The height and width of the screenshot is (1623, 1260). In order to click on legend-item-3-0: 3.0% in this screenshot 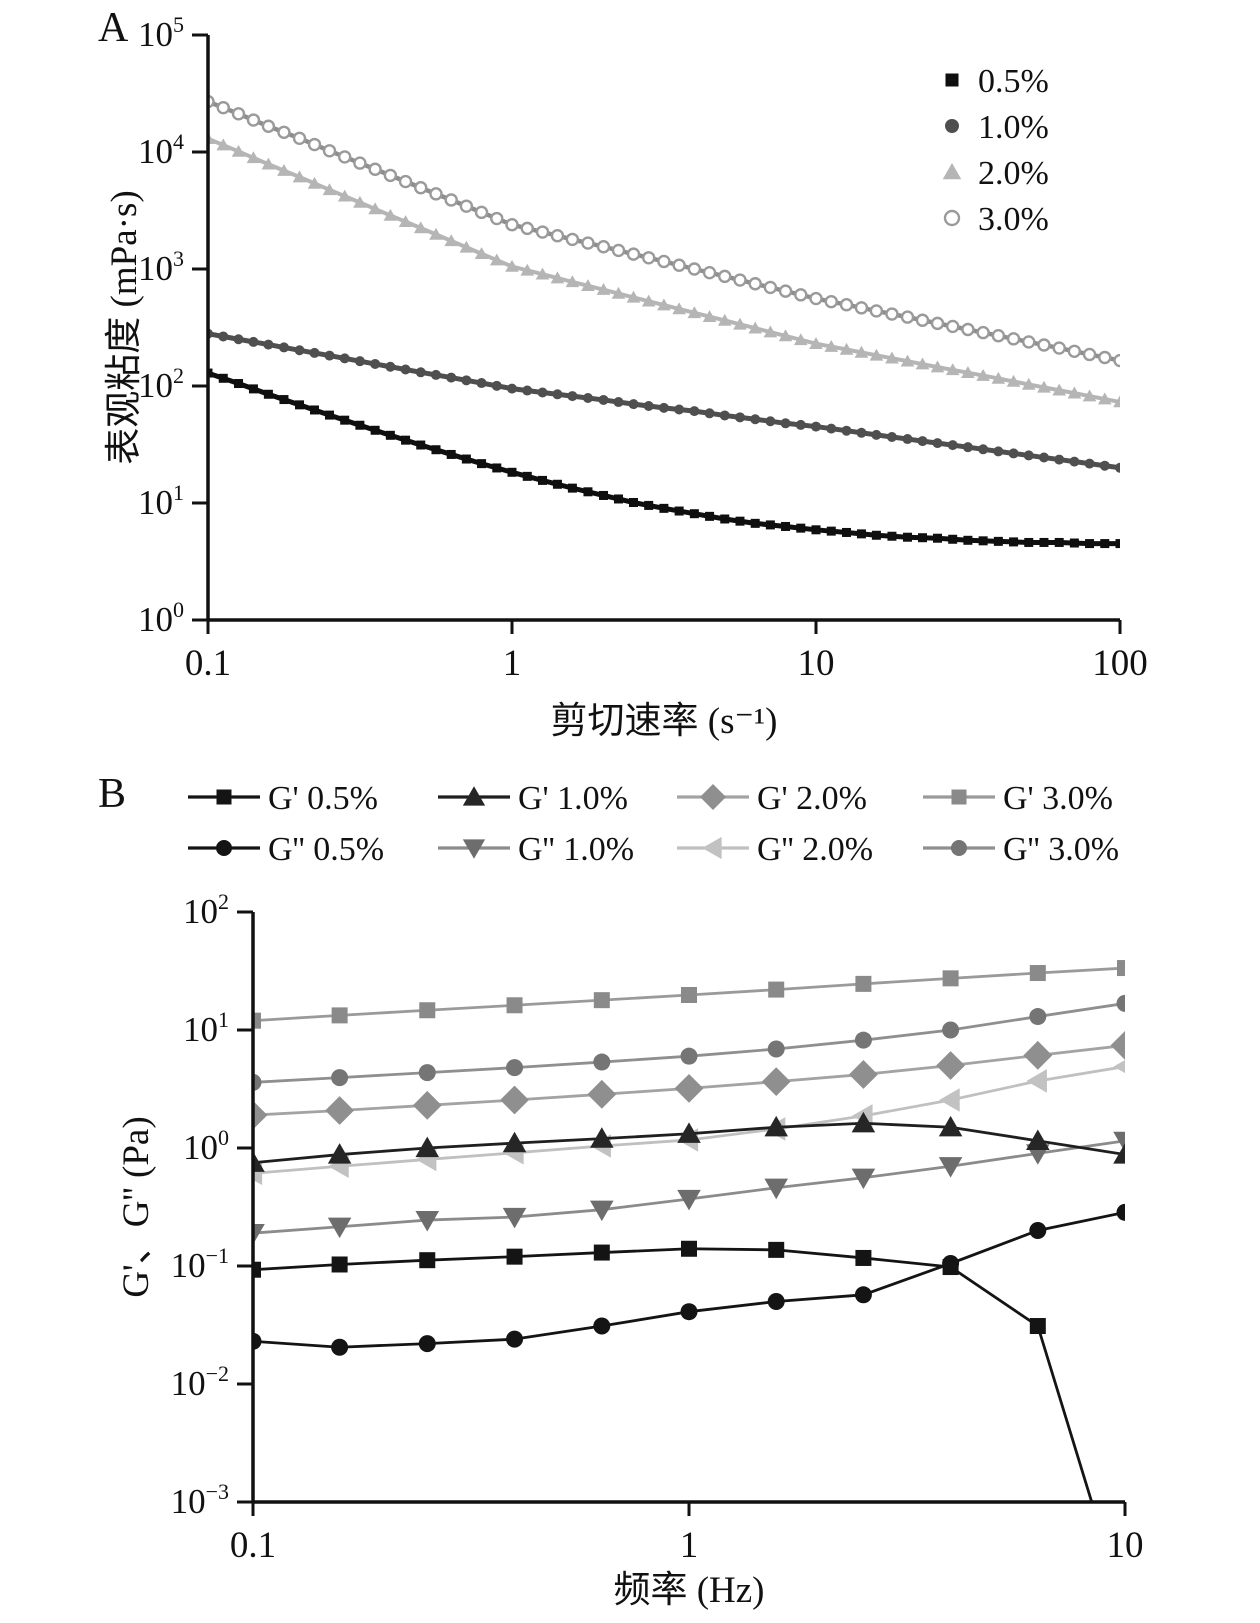, I will do `click(996, 219)`.